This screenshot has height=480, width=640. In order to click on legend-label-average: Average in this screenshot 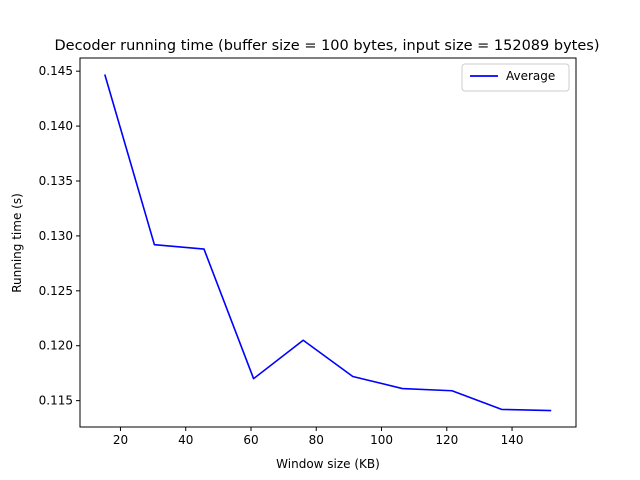, I will do `click(530, 76)`.